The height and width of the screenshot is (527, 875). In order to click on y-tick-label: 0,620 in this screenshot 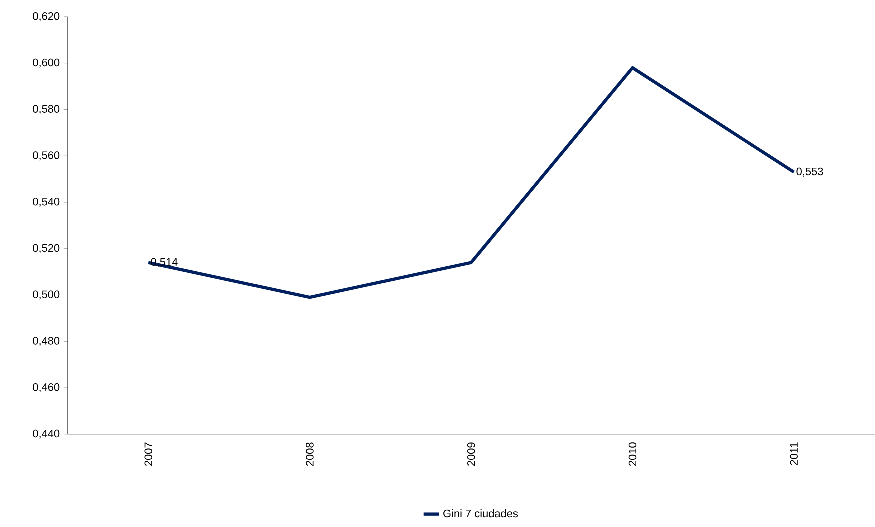, I will do `click(46, 17)`.